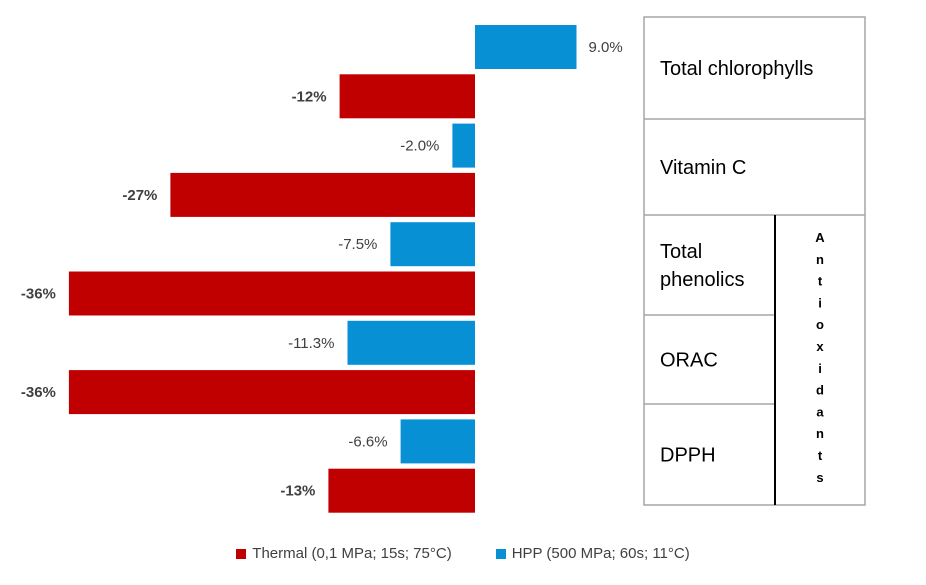 Image resolution: width=926 pixels, height=585 pixels. I want to click on value-label-4: -7.5%, so click(357, 244).